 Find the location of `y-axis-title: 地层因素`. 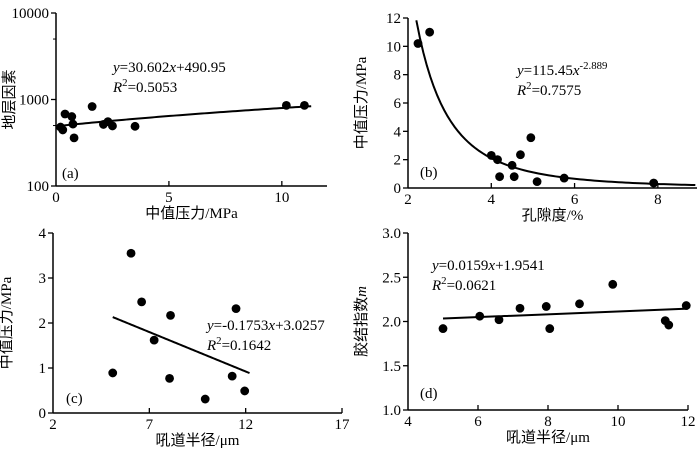

y-axis-title: 地层因素 is located at coordinates (9, 99).